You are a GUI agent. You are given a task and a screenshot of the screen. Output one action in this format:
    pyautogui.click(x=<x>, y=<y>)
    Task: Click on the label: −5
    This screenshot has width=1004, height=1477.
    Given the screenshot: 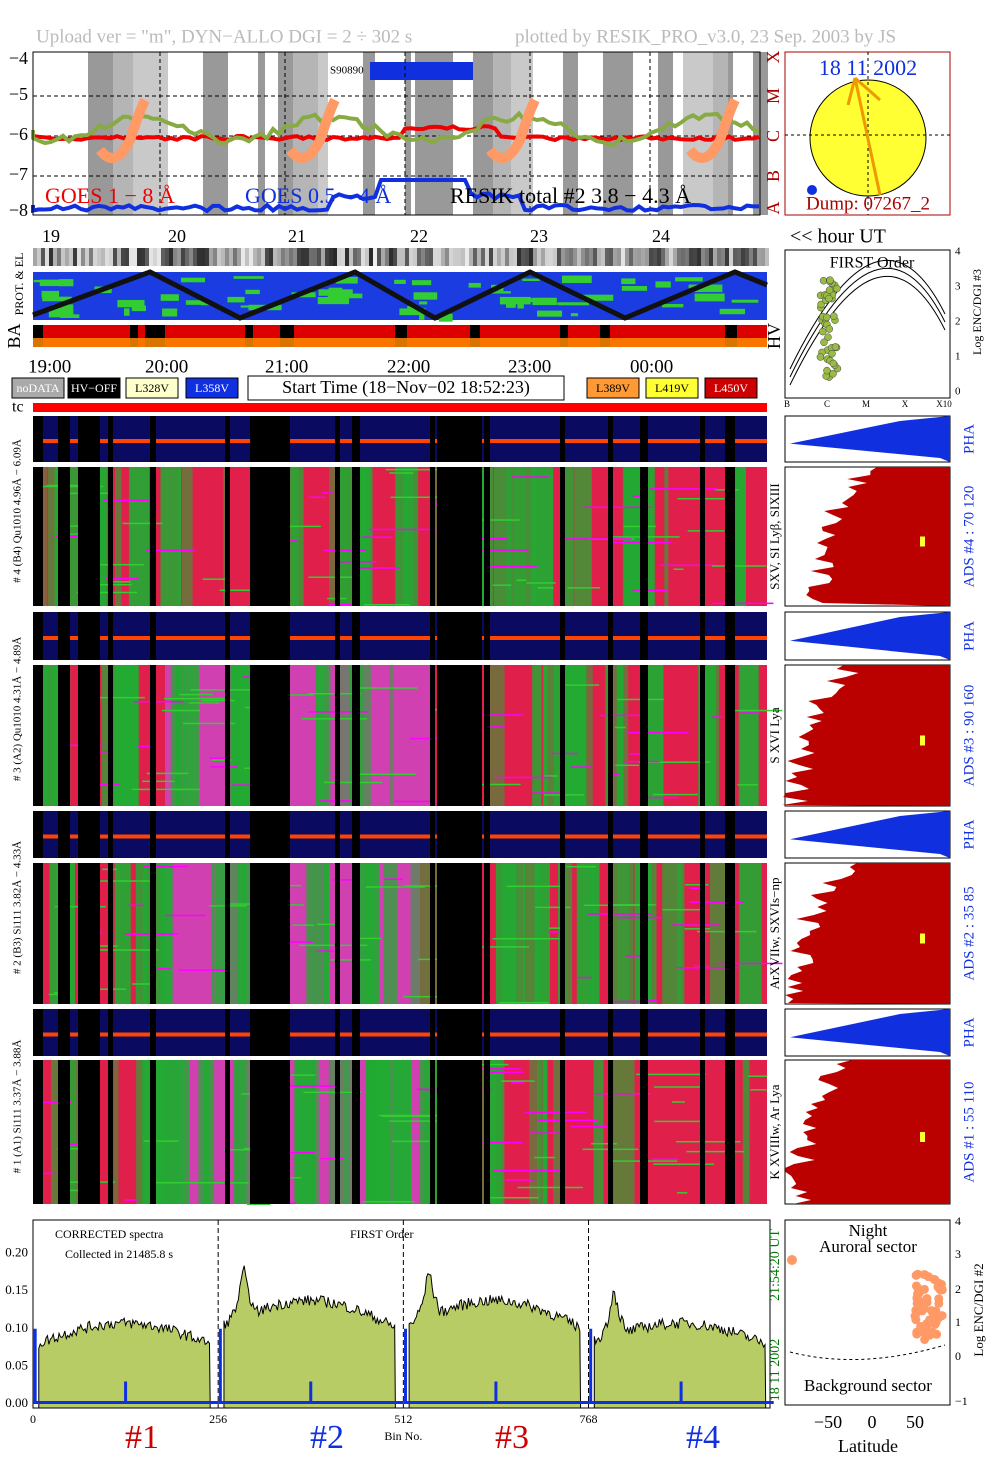 What is the action you would take?
    pyautogui.click(x=18, y=94)
    